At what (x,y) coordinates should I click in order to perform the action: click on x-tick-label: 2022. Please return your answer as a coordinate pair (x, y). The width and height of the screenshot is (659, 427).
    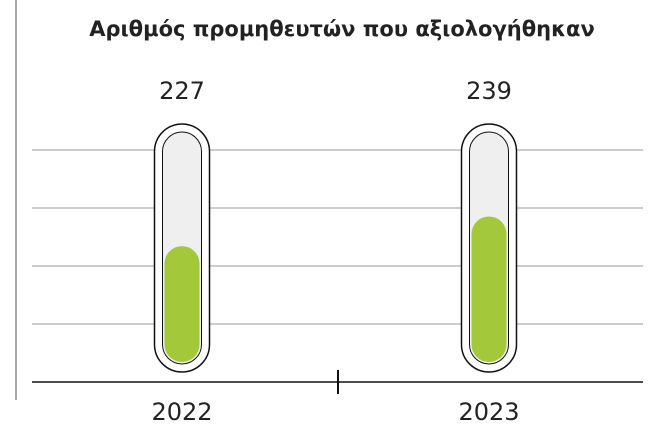
    Looking at the image, I should click on (181, 412).